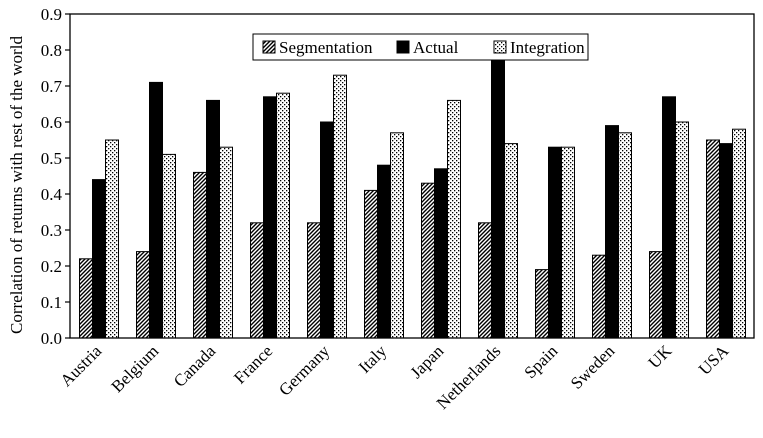 This screenshot has width=763, height=438. What do you see at coordinates (436, 47) in the screenshot?
I see `legend-label-actual: Actual` at bounding box center [436, 47].